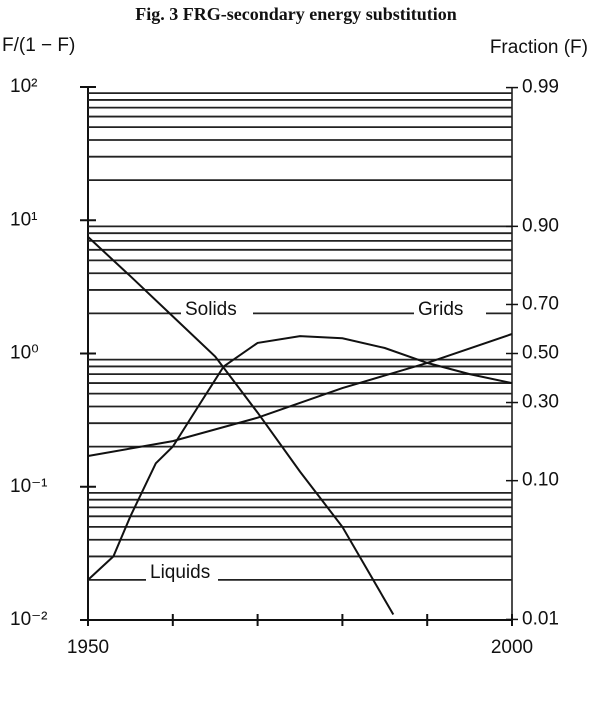 The height and width of the screenshot is (709, 592). Describe the element at coordinates (540, 303) in the screenshot. I see `y2-tick-label: 0.70` at that location.